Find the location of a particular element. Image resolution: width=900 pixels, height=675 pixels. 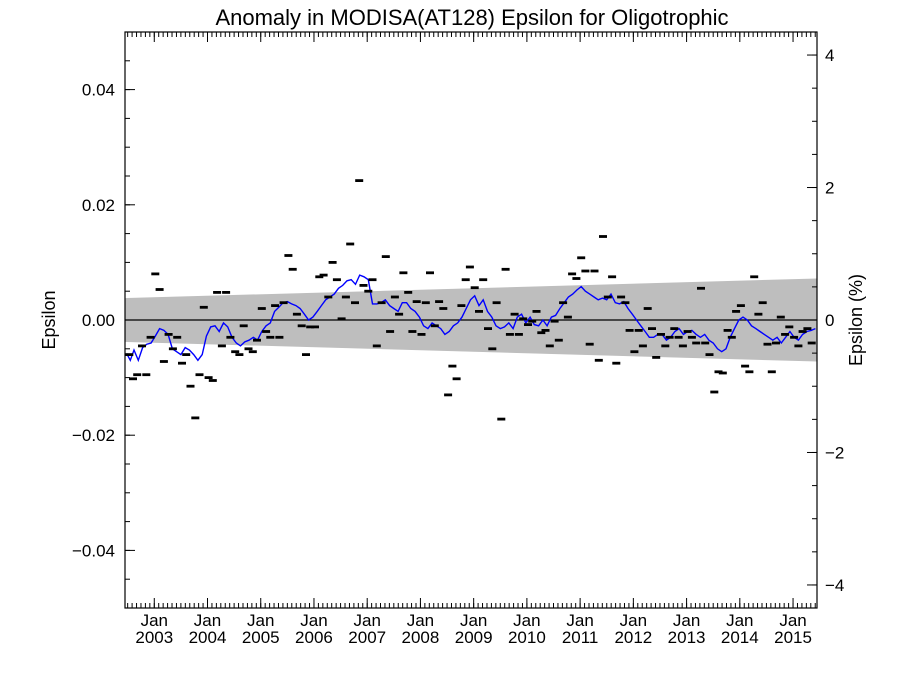

x-tick-label-year: 2004 is located at coordinates (208, 637).